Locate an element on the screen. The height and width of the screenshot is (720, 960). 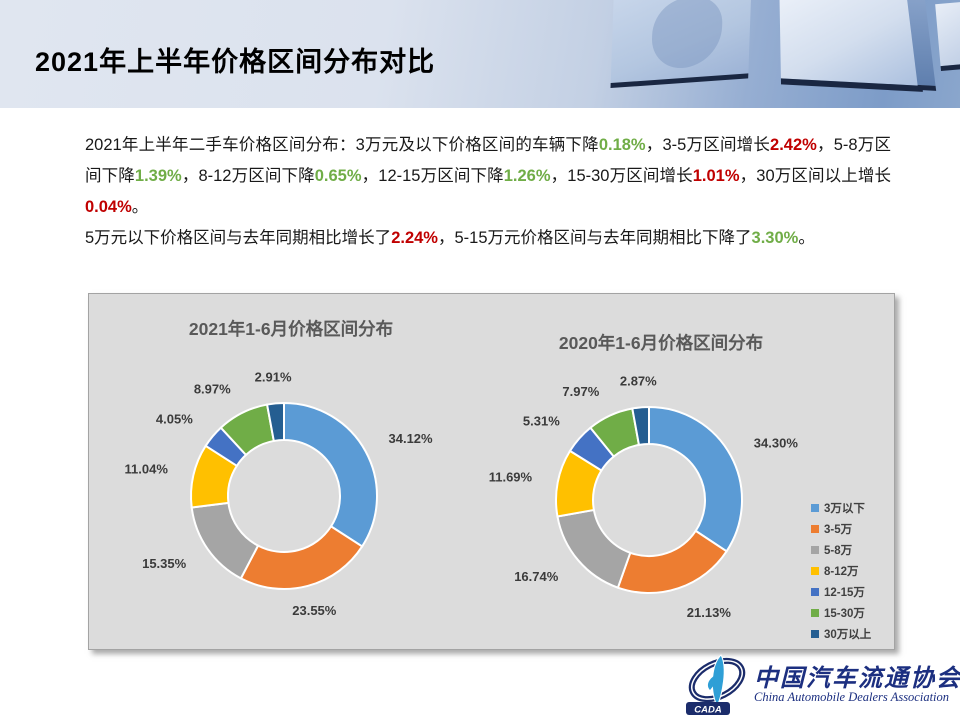
org-name-en: China Automobile Dealers Association is located at coordinates (852, 697).